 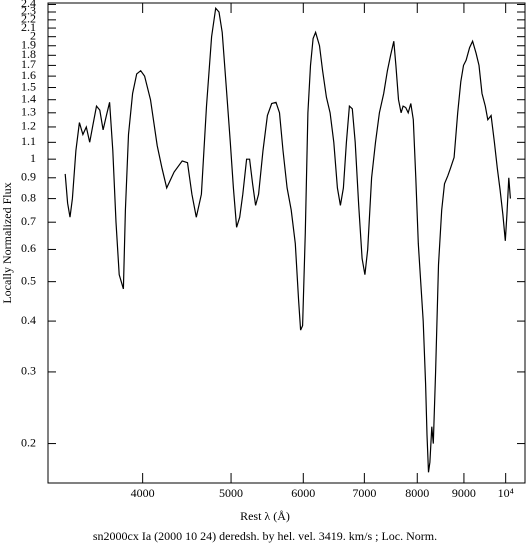 I want to click on x-tick-label: 6000, so click(x=303, y=493).